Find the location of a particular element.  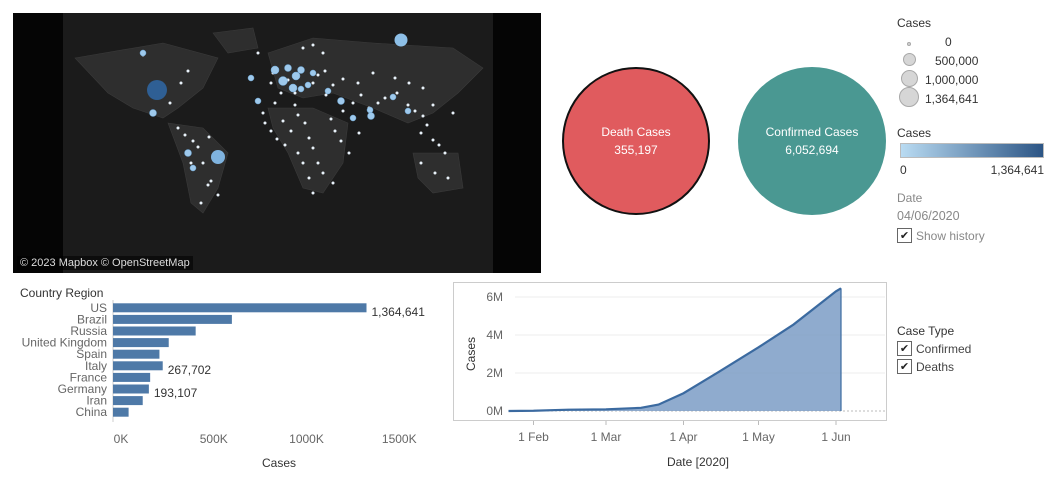

bar-russia is located at coordinates (154, 331).